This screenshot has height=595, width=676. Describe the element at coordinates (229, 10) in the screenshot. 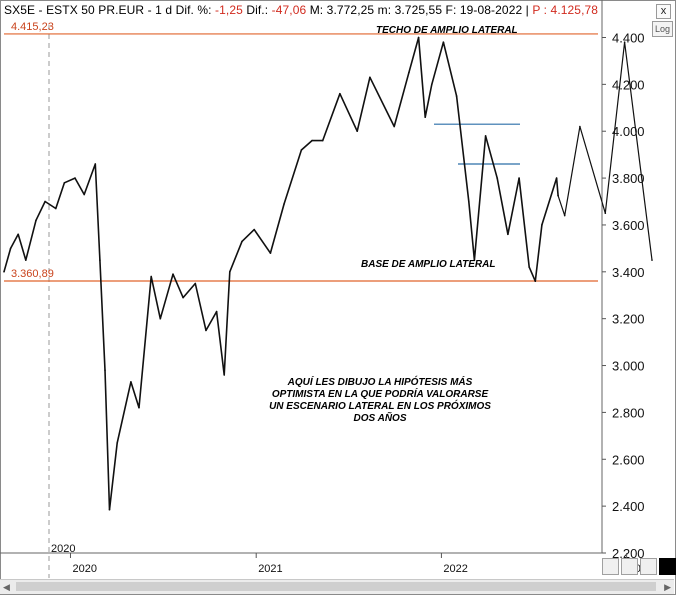

I see `dif-pct-value: -1,25` at that location.